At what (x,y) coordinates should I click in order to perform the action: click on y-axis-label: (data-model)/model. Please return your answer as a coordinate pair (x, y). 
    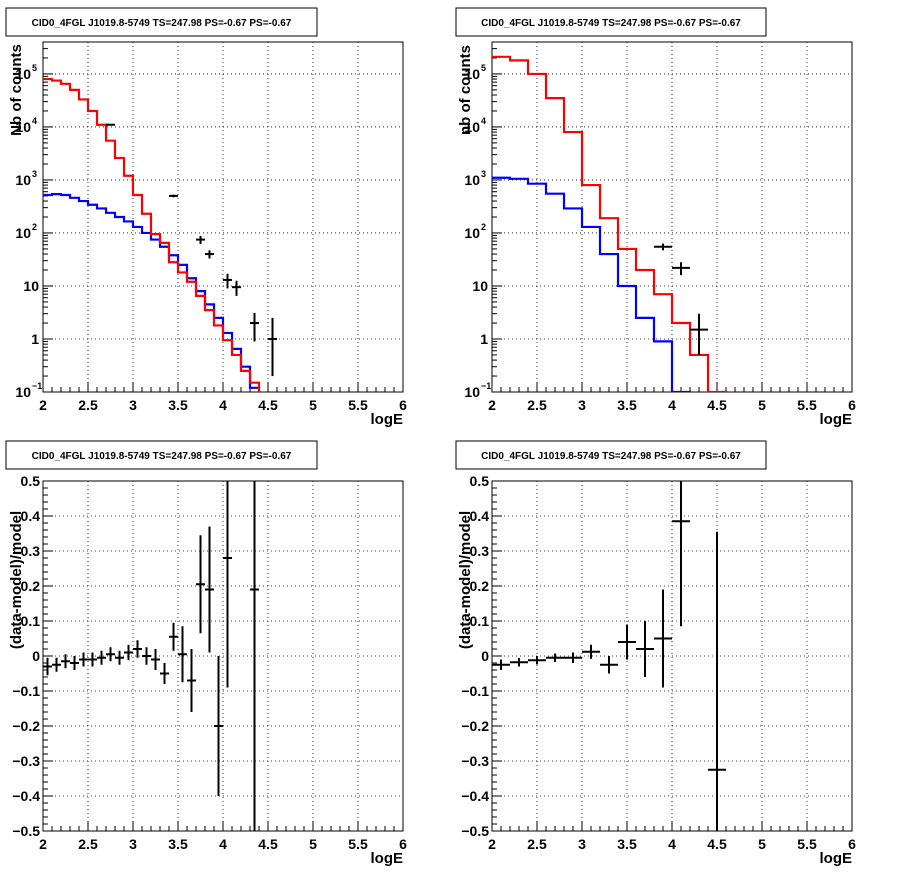
    Looking at the image, I should click on (16, 580).